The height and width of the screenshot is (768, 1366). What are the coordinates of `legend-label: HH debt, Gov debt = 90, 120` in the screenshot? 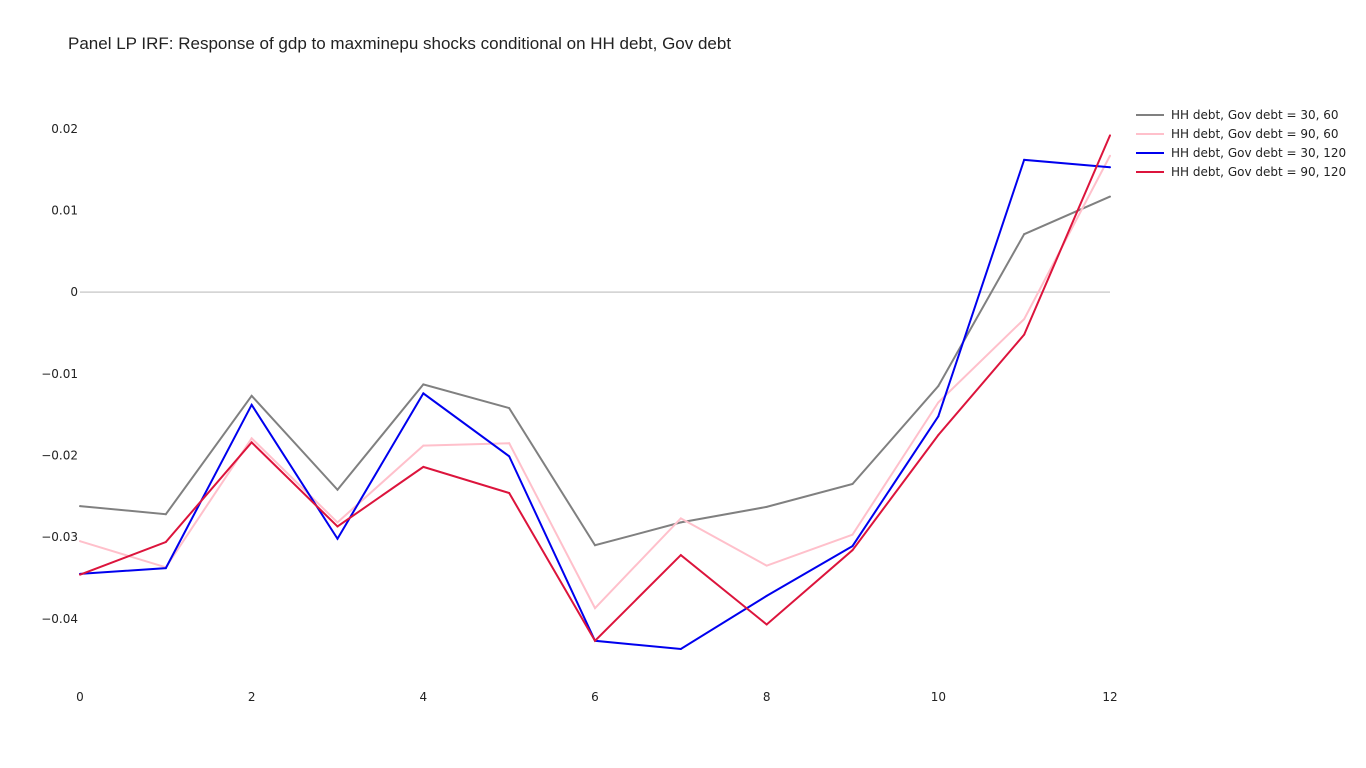 It's located at (1258, 172).